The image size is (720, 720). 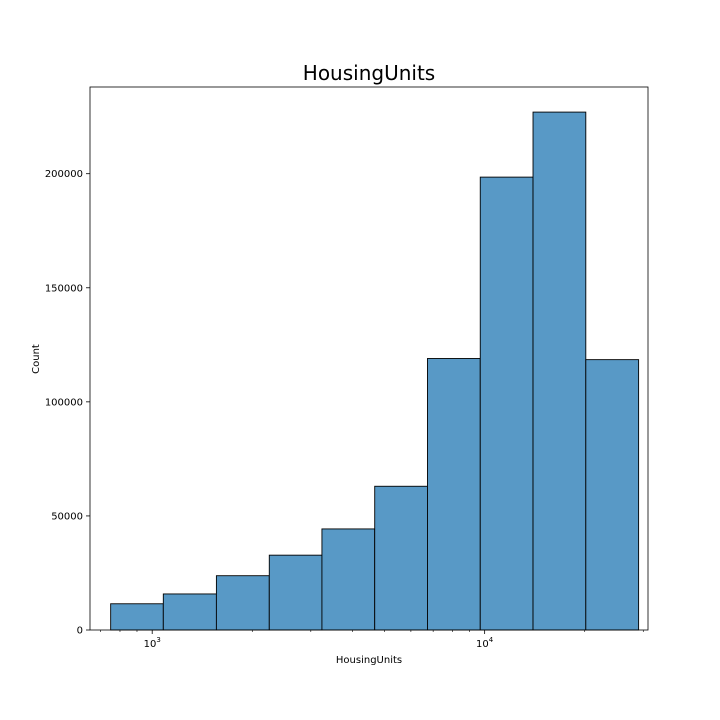 What do you see at coordinates (485, 643) in the screenshot?
I see `x-tick-label: 10⁴` at bounding box center [485, 643].